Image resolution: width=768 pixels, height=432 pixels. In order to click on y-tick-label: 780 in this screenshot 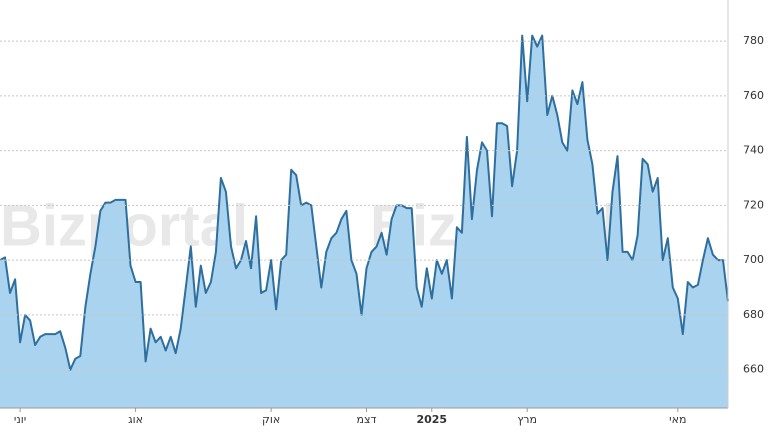, I will do `click(753, 40)`.